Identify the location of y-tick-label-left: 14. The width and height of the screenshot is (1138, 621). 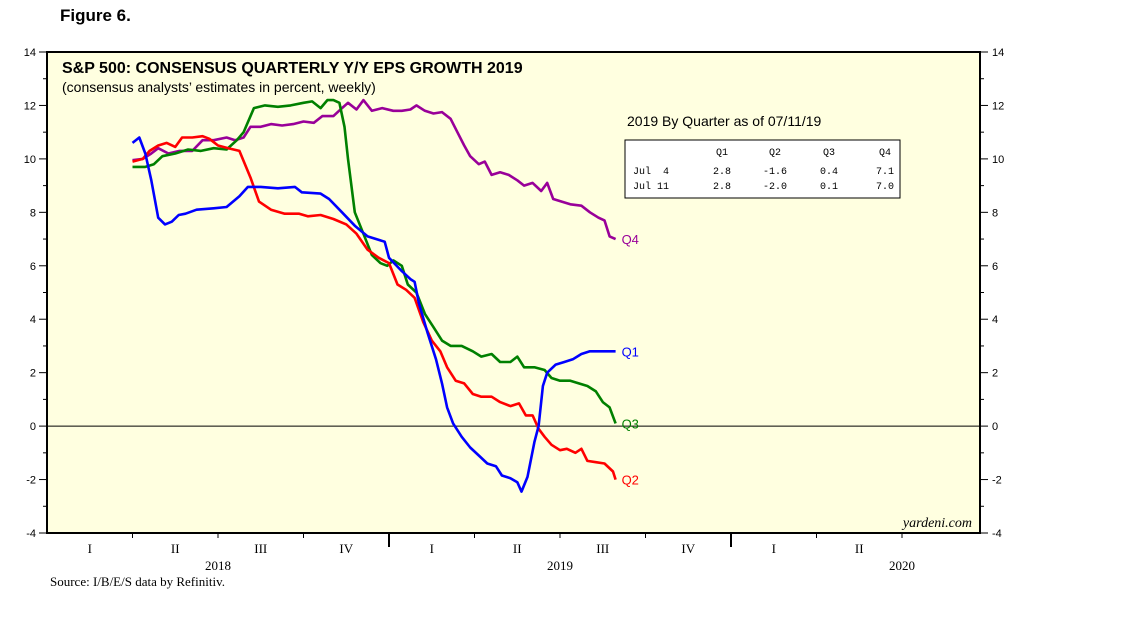
(30, 53).